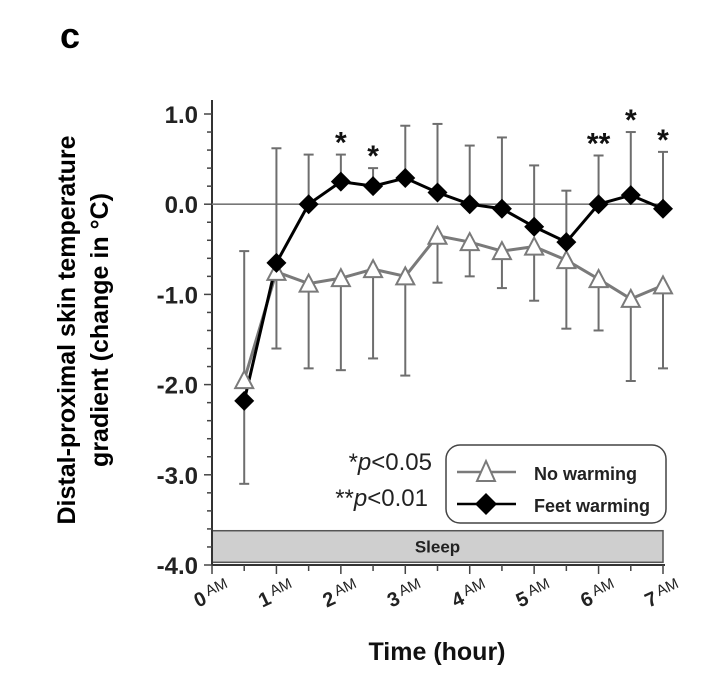 Image resolution: width=711 pixels, height=687 pixels. Describe the element at coordinates (181, 205) in the screenshot. I see `y-tick-label: 0.0` at that location.